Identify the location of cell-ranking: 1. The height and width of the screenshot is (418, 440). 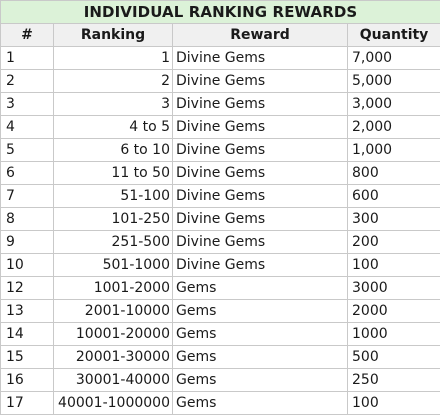
(113, 58).